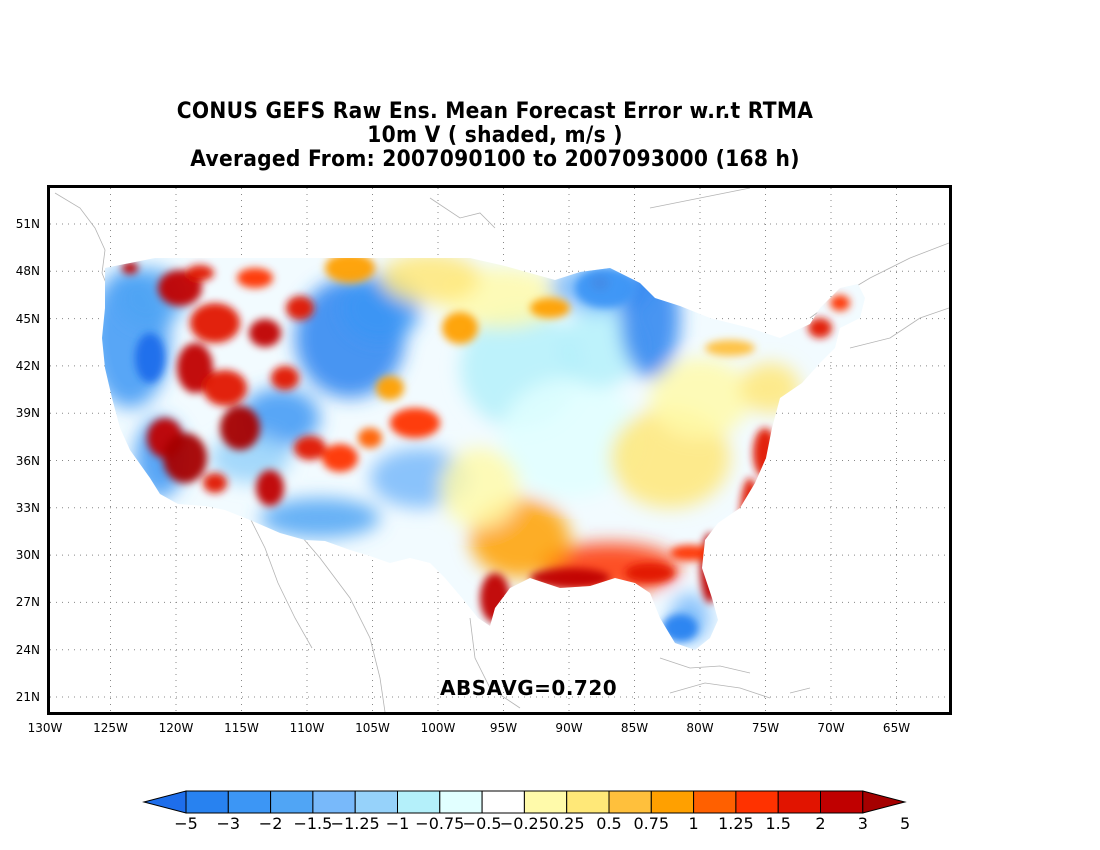  I want to click on colorbar-tick-label: −3, so click(228, 823).